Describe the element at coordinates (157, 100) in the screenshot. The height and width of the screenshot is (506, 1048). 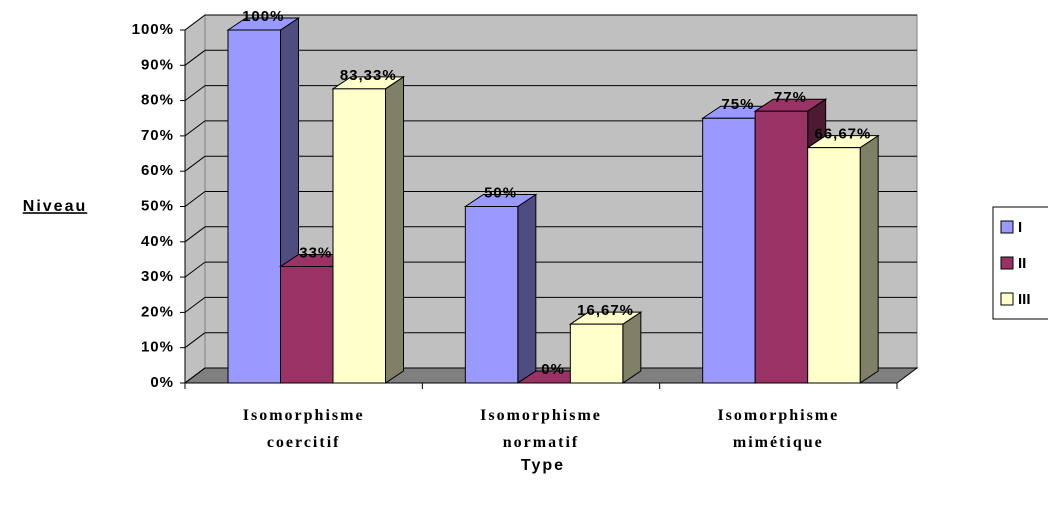
I see `y-tick-label: 80%` at that location.